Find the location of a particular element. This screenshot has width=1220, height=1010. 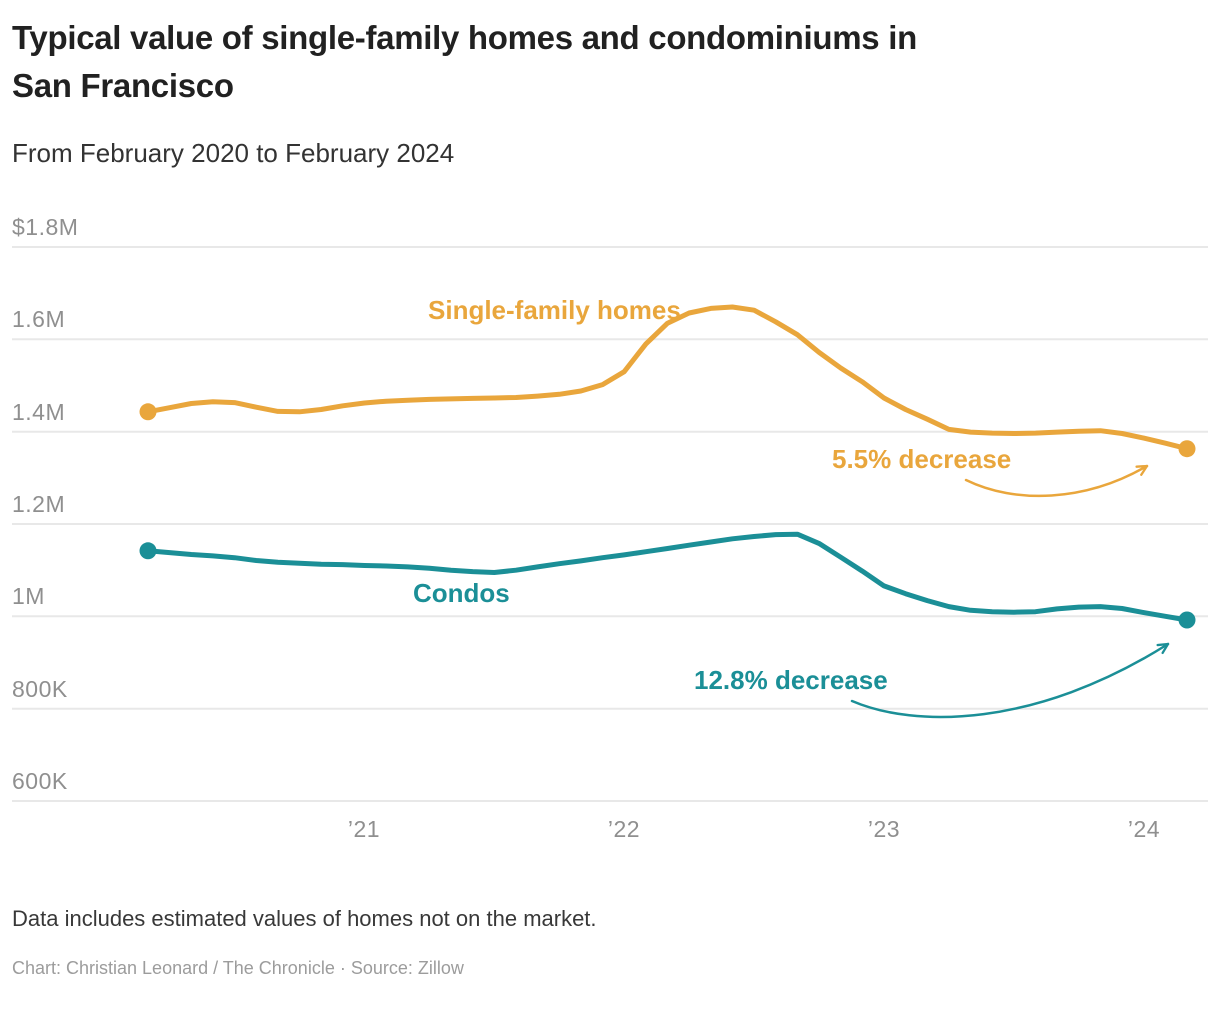

y-axis-label-1200k: 1.2M is located at coordinates (39, 504).